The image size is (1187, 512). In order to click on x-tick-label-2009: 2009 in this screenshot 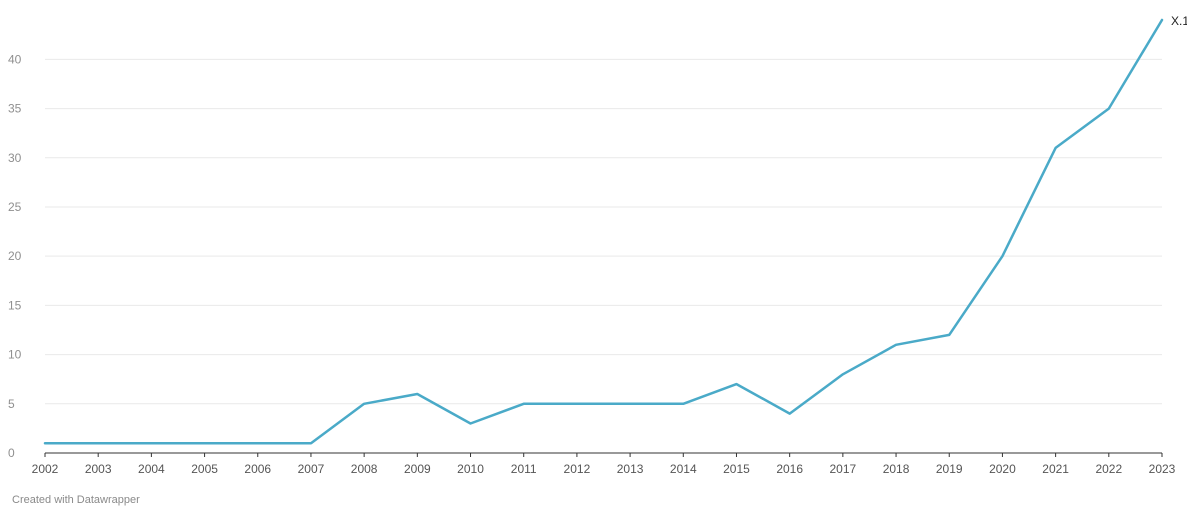, I will do `click(417, 469)`.